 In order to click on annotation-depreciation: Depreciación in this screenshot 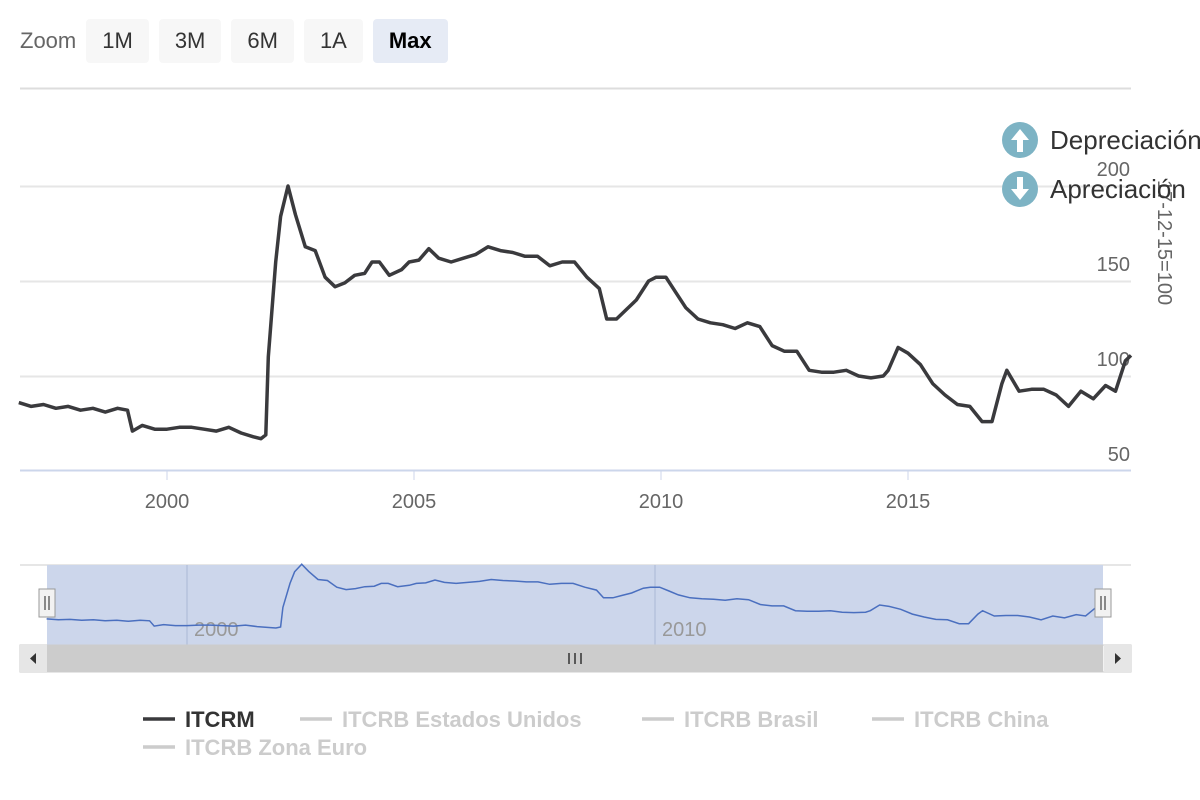, I will do `click(1101, 140)`.